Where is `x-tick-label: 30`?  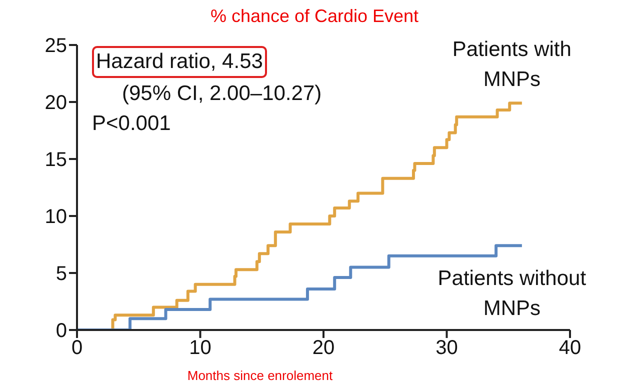
x-tick-label: 30 is located at coordinates (447, 348).